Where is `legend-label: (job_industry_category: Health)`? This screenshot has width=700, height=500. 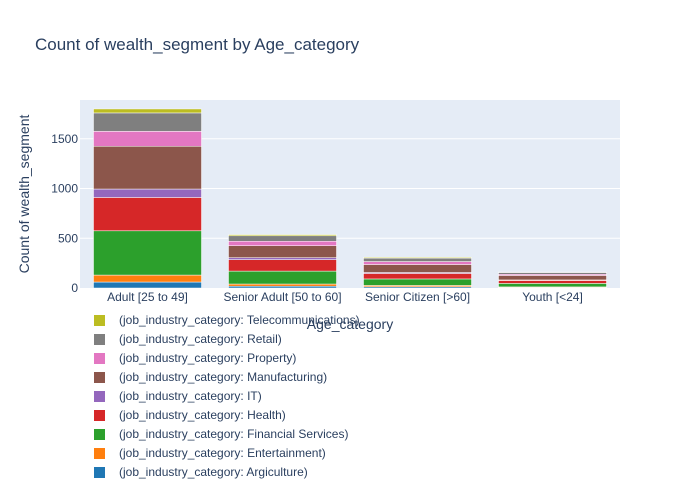
legend-label: (job_industry_category: Health) is located at coordinates (202, 415).